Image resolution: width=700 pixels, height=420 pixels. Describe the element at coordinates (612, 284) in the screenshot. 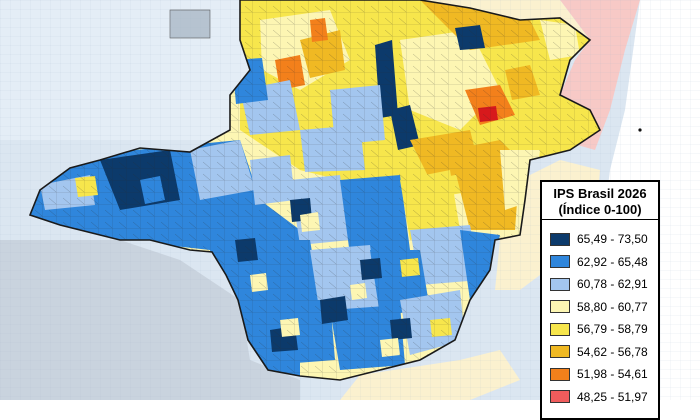

I see `legend-label: 60,78 - 62,91` at that location.